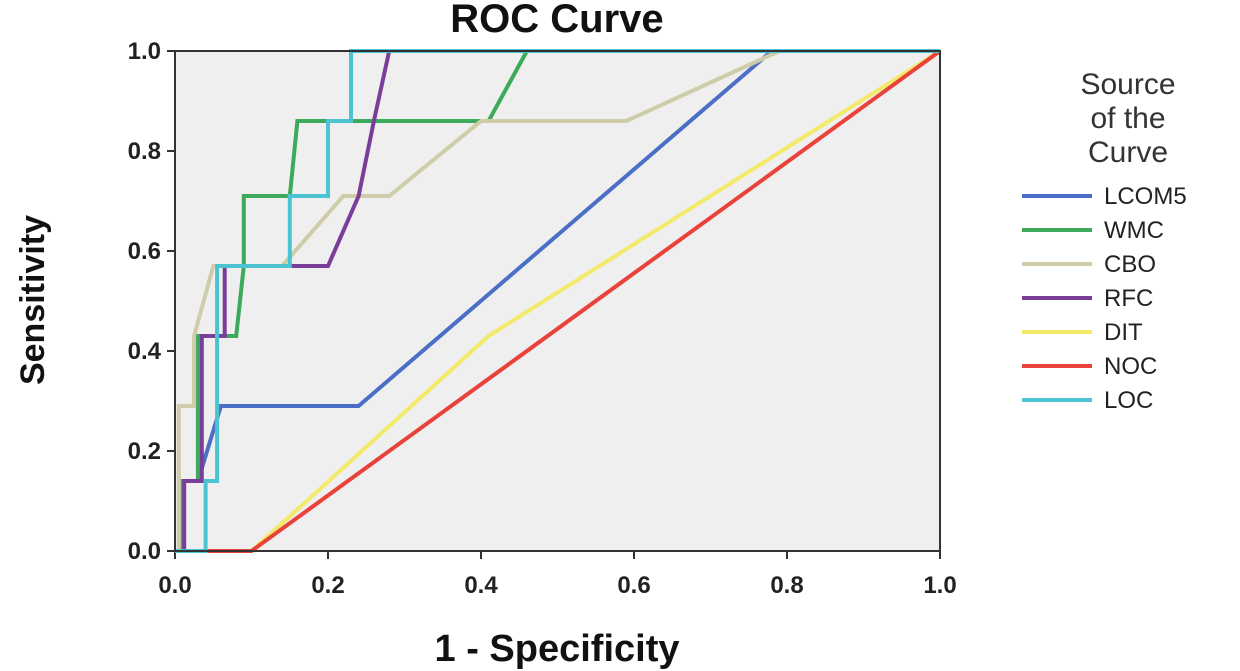 The image size is (1240, 671). Describe the element at coordinates (1128, 298) in the screenshot. I see `legend-label-rfc: RFC` at that location.